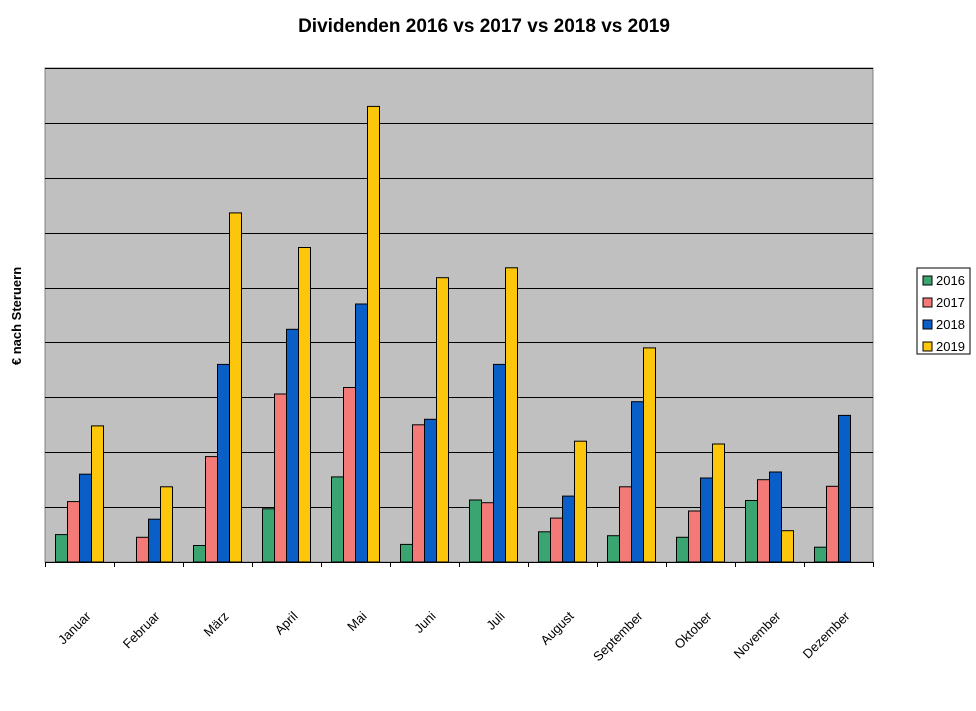 Image resolution: width=976 pixels, height=711 pixels. What do you see at coordinates (142, 549) in the screenshot?
I see `bar-2017-februar` at bounding box center [142, 549].